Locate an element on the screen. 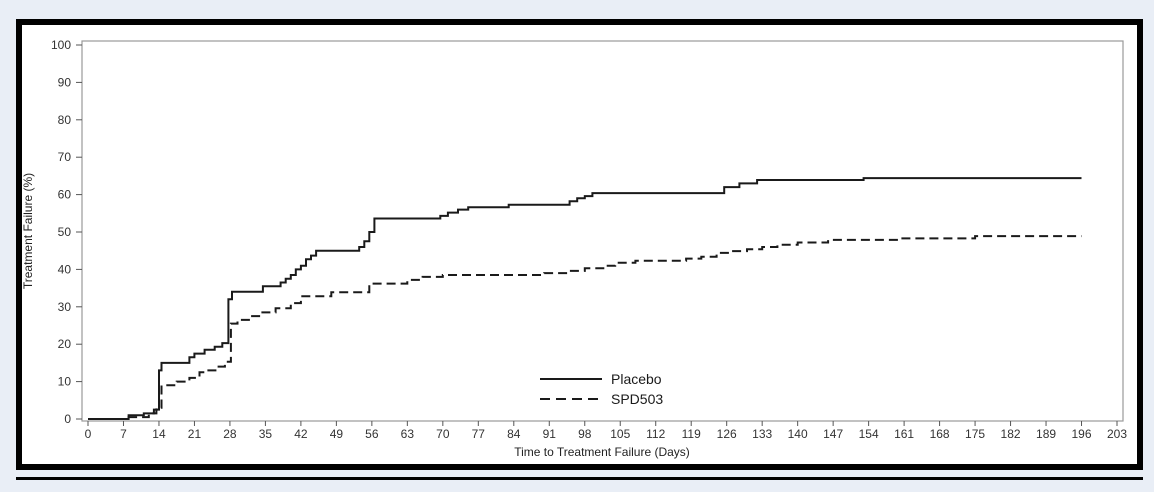 The height and width of the screenshot is (492, 1154). x-tick-label: 161 is located at coordinates (904, 434).